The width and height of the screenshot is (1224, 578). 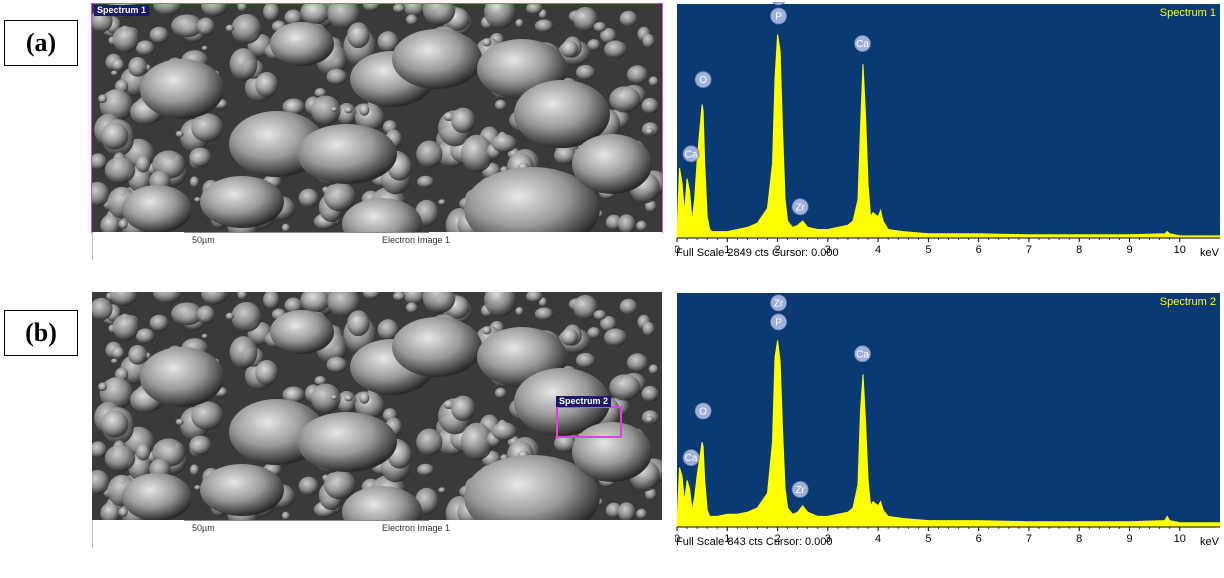 I want to click on eds-footer: Full Scale 2849 cts Cursor: 0.000, so click(x=757, y=253).